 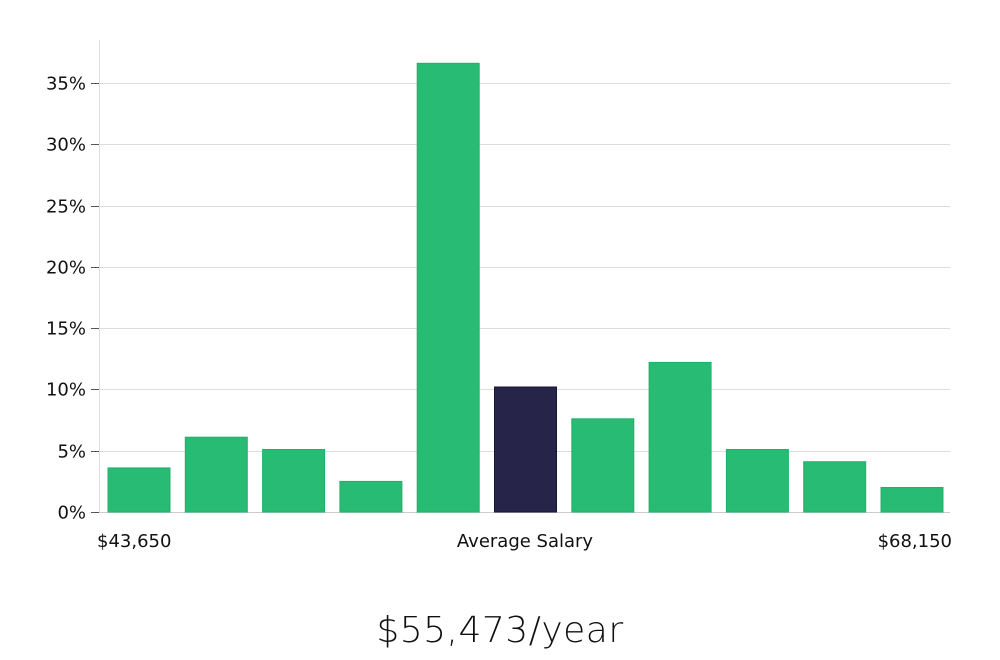 I want to click on y-axis: 0% 5% 10% 15% 20% 25% 30% 35%, so click(x=73, y=282).